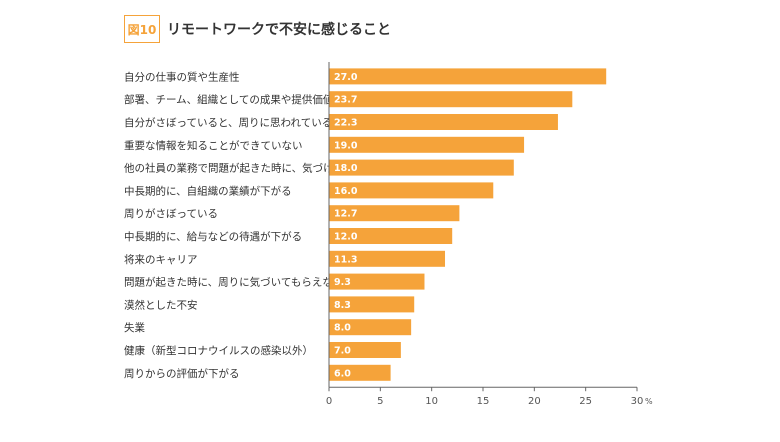  What do you see at coordinates (345, 100) in the screenshot?
I see `value-label: 23.7` at bounding box center [345, 100].